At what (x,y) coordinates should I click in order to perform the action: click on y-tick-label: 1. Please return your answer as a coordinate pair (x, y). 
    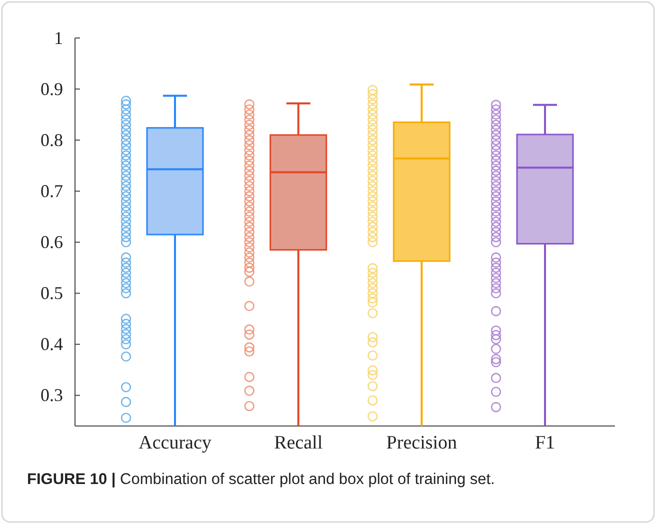
    Looking at the image, I should click on (58, 38).